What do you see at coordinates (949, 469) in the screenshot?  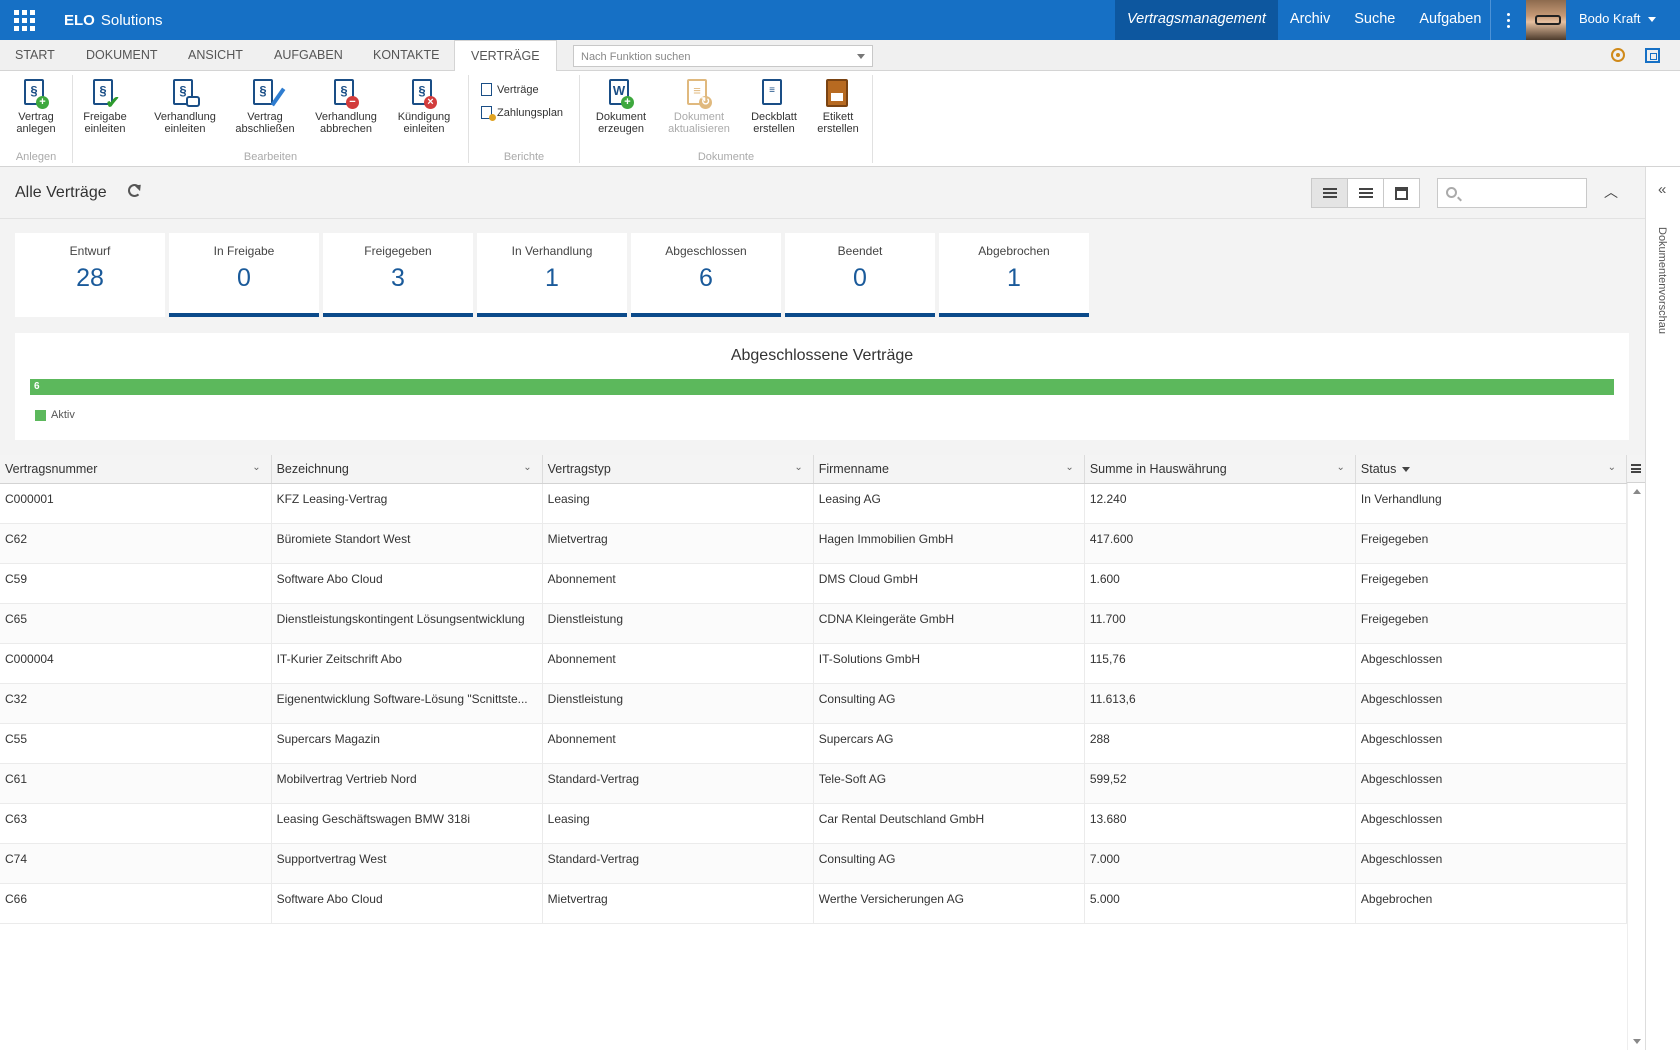 I see `column-header-firmenname: Firmenname ⌄` at bounding box center [949, 469].